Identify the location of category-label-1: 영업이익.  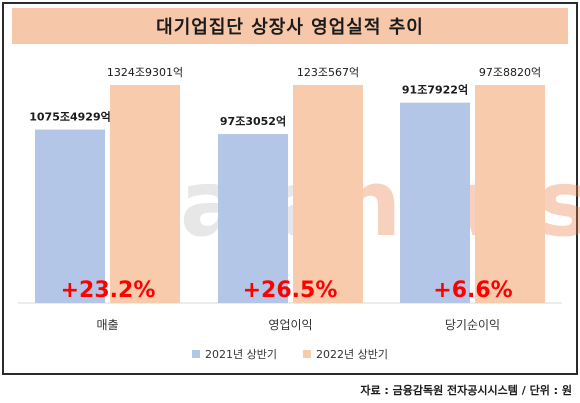
(290, 325).